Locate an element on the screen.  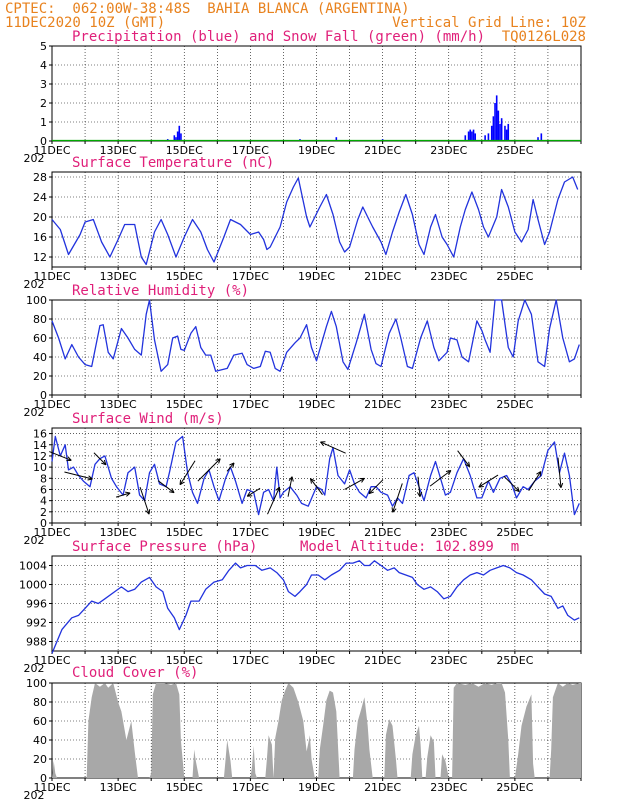
header-grid-note: Vertical Grid Line: 10Z is located at coordinates (489, 23).